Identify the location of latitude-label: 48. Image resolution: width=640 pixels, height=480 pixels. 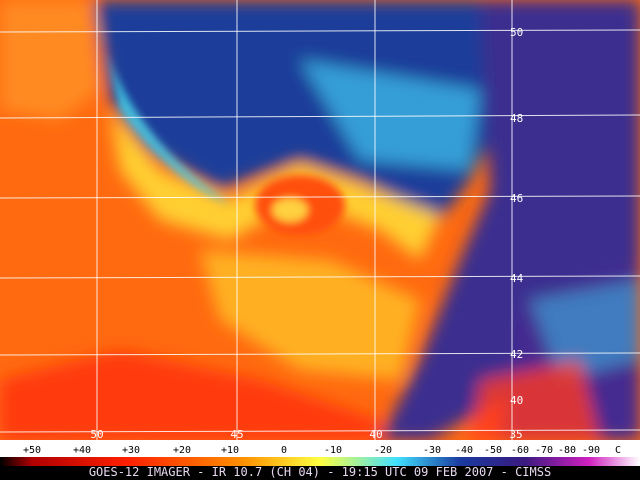
(516, 118).